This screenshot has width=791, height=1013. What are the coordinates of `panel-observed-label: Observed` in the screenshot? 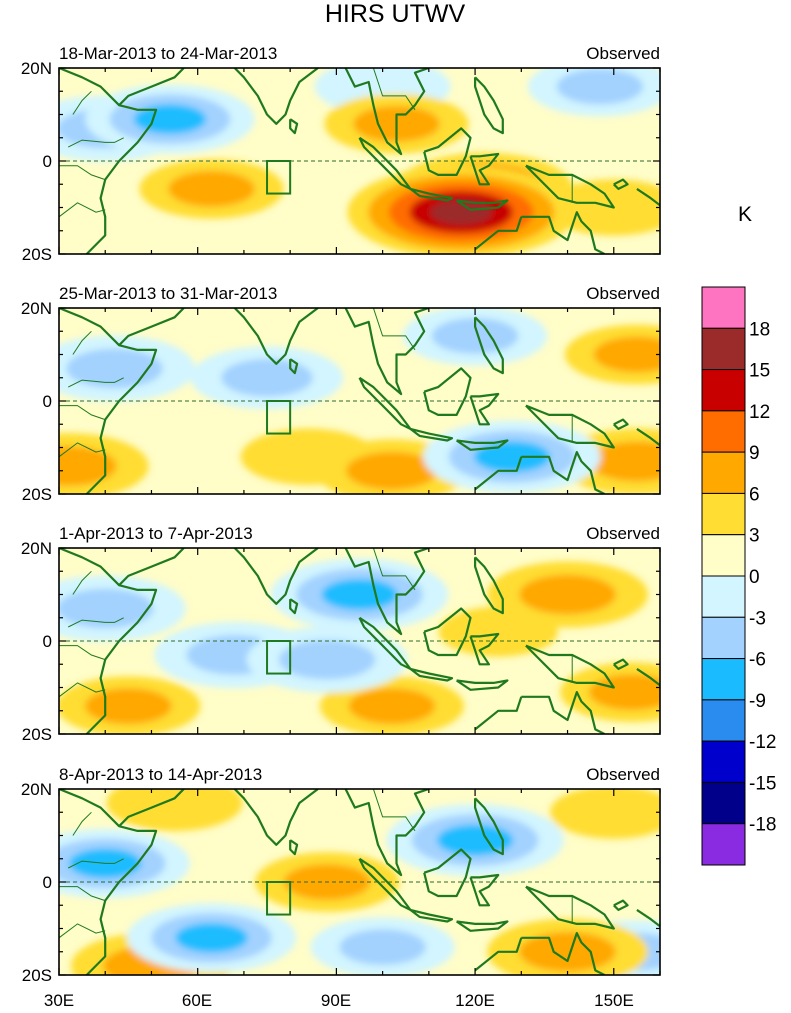 It's located at (623, 533).